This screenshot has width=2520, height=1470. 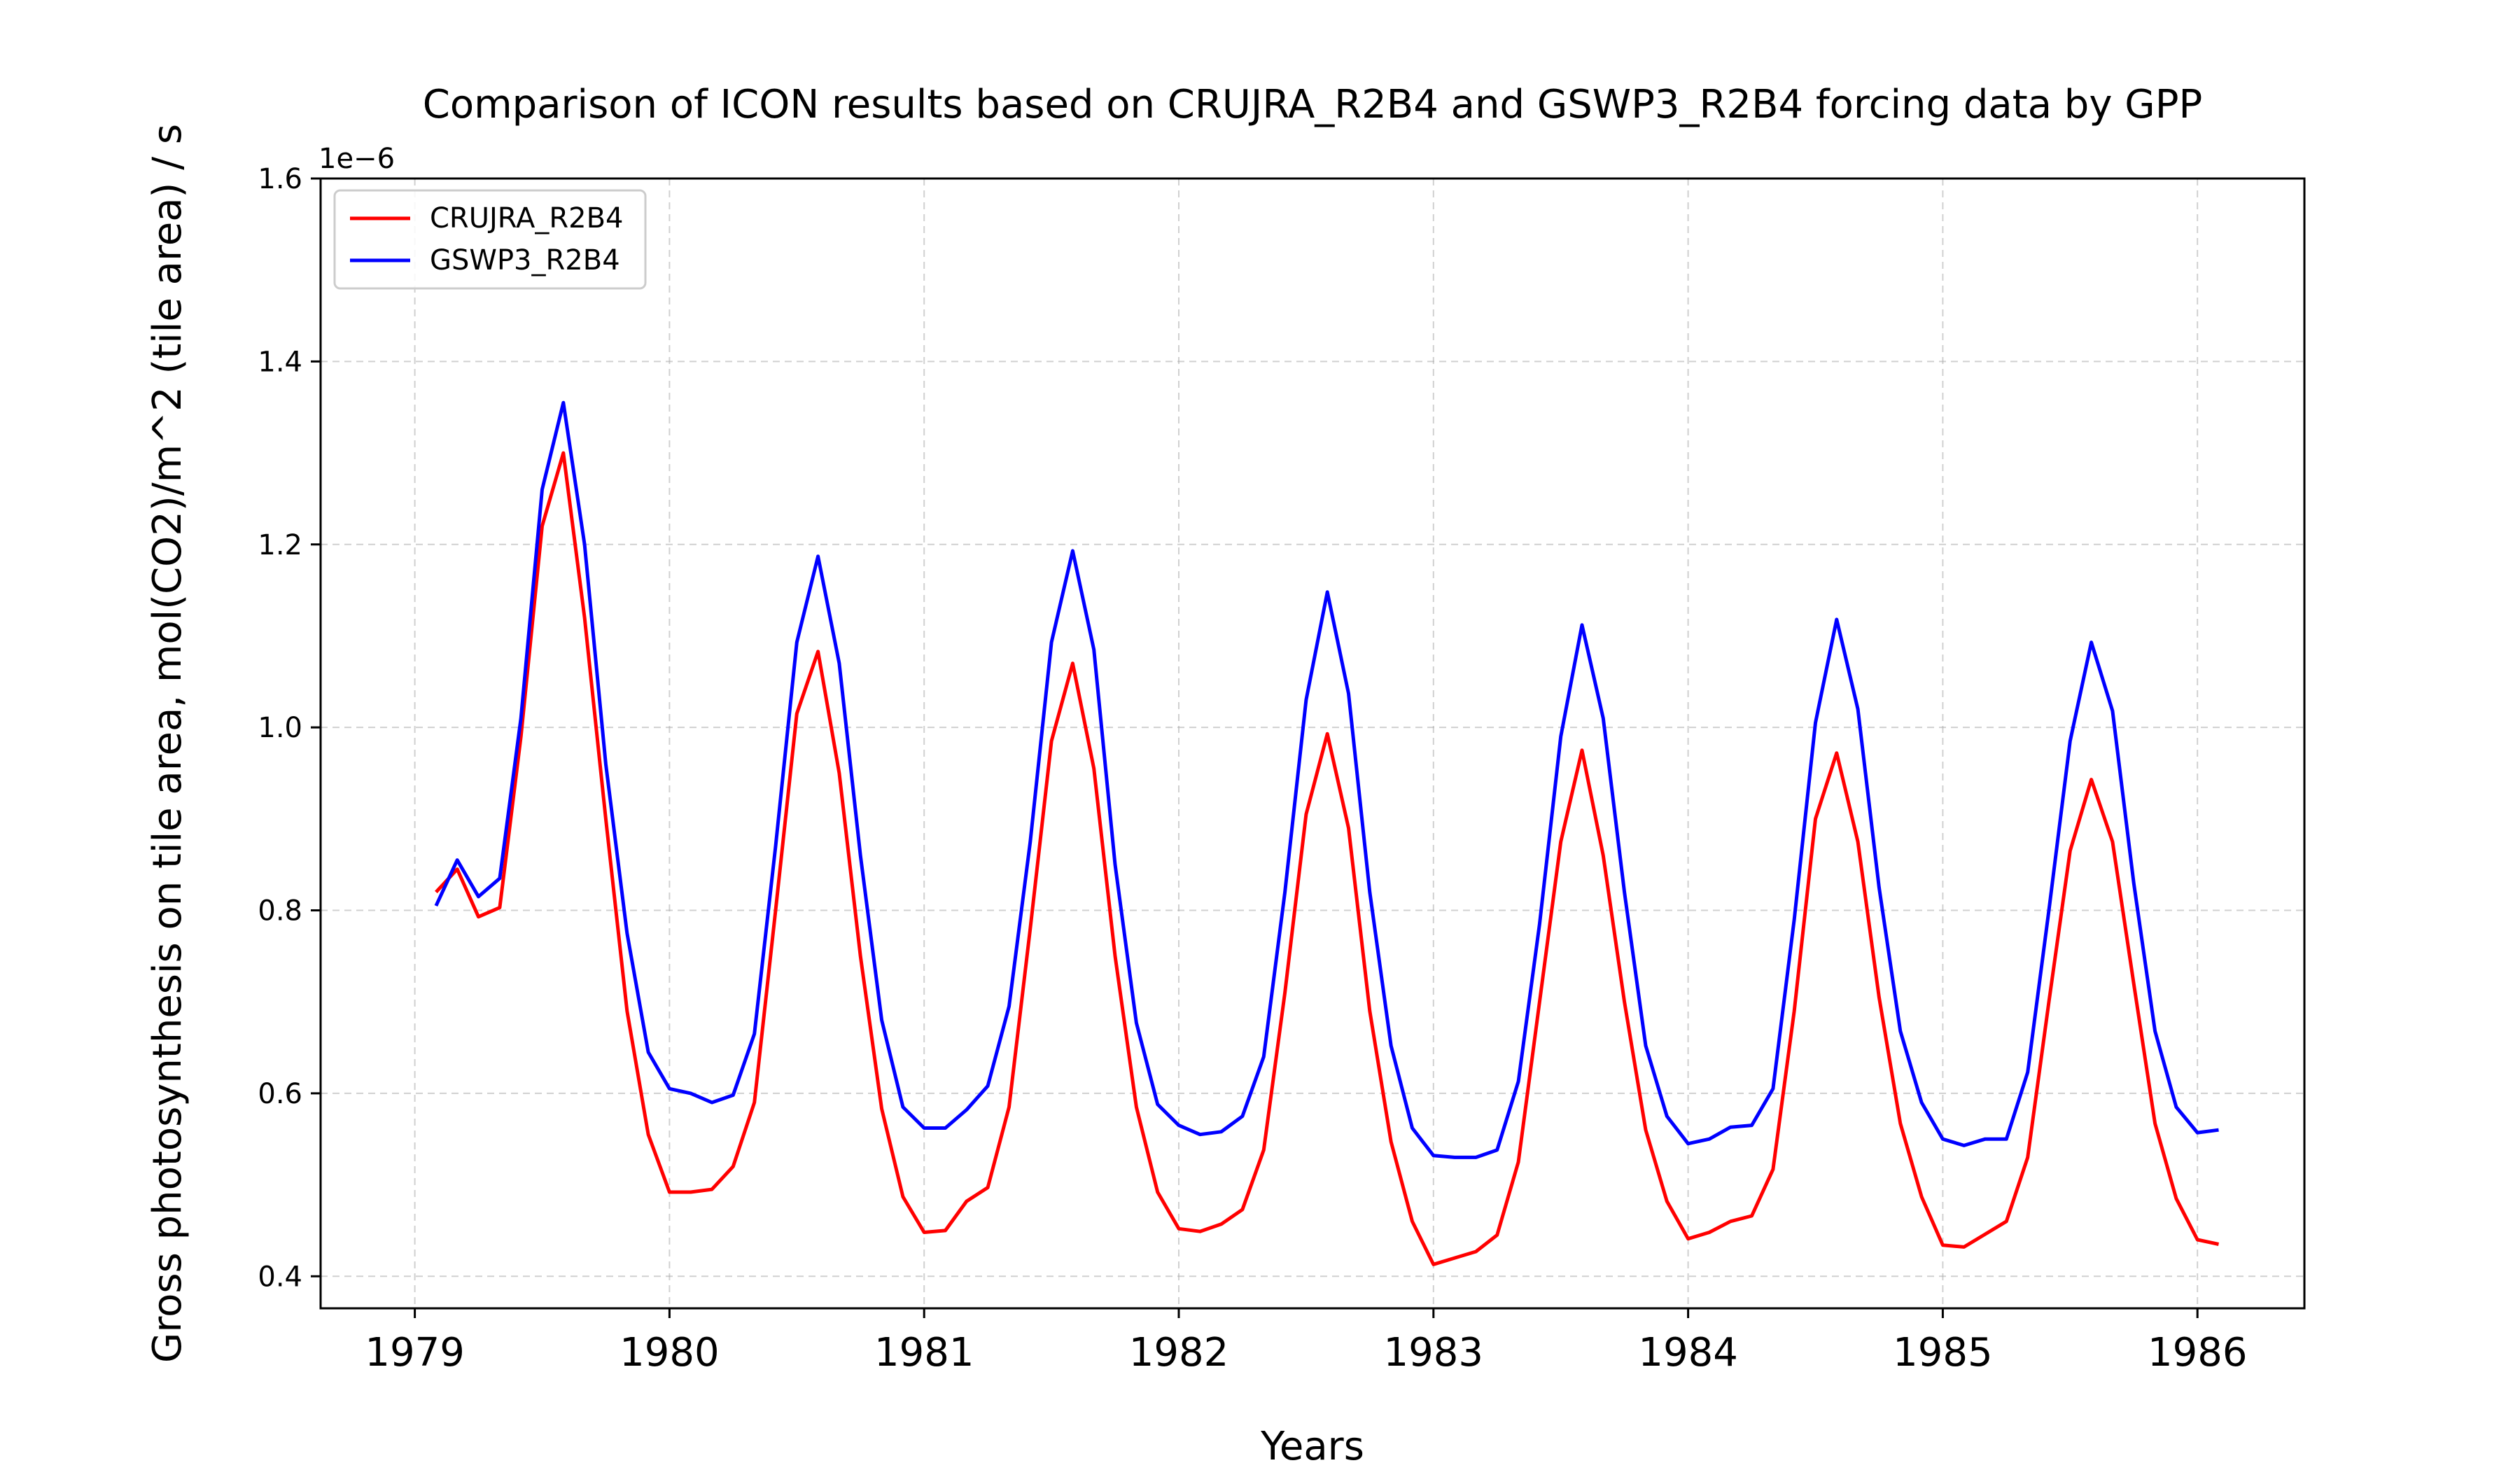 I want to click on y-tick-label: 1.2, so click(x=280, y=545).